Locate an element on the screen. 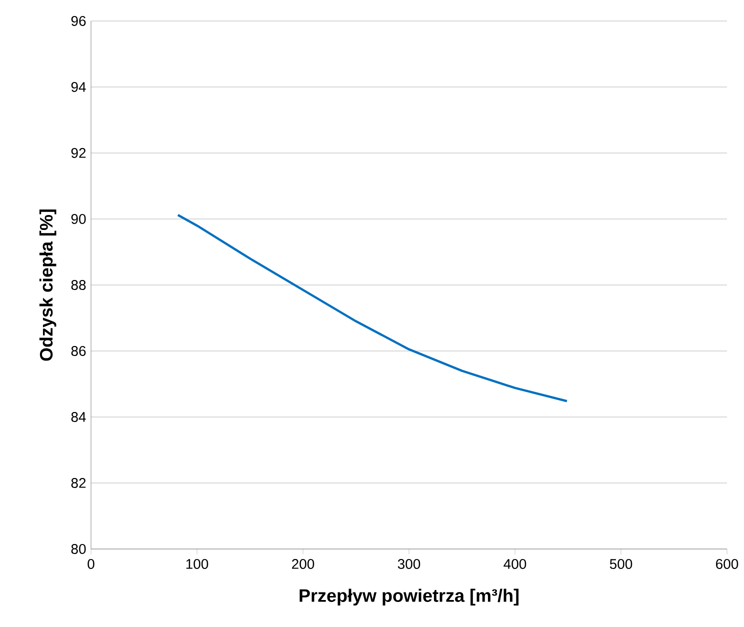 The height and width of the screenshot is (627, 744). x-tick-label: 100 is located at coordinates (197, 564).